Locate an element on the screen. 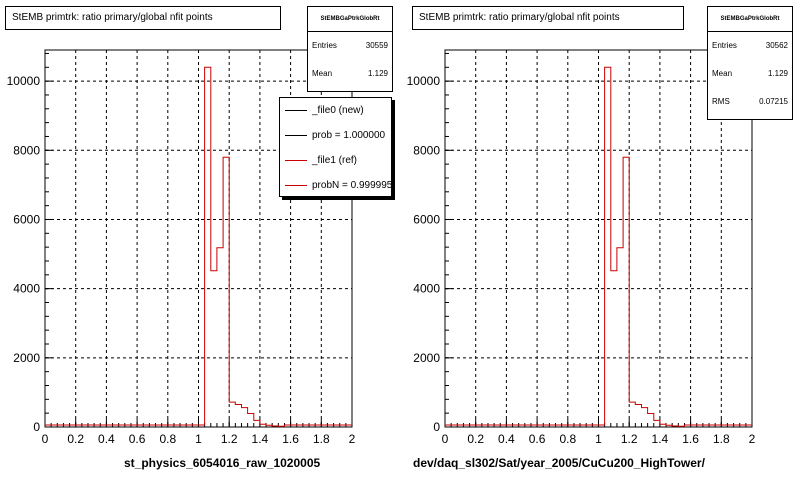 This screenshot has width=800, height=480. panel1-stats-row-mean: Mean 1.129 is located at coordinates (350, 73).